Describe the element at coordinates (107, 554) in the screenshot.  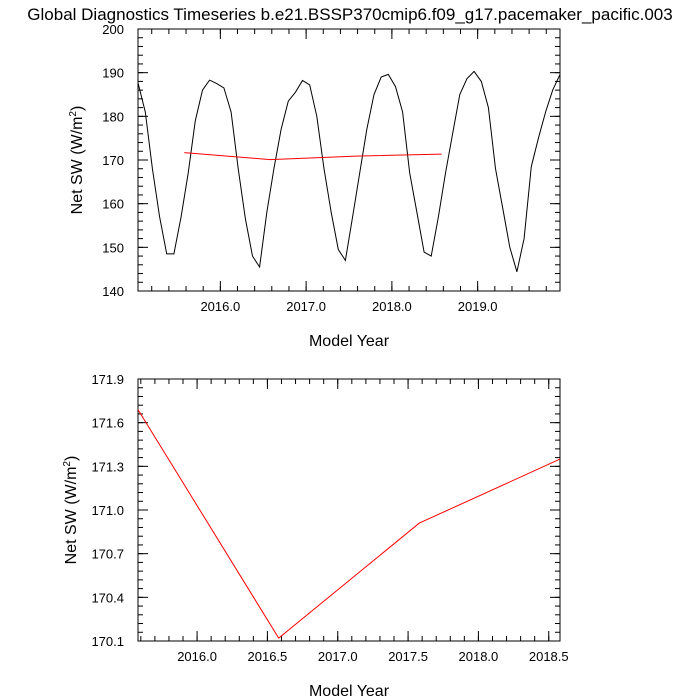
I see `y-tick-label: 170.7` at that location.